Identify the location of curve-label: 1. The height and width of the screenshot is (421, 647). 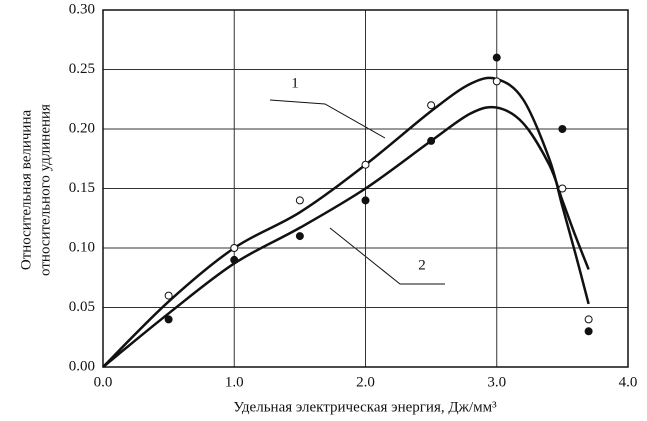
(295, 83).